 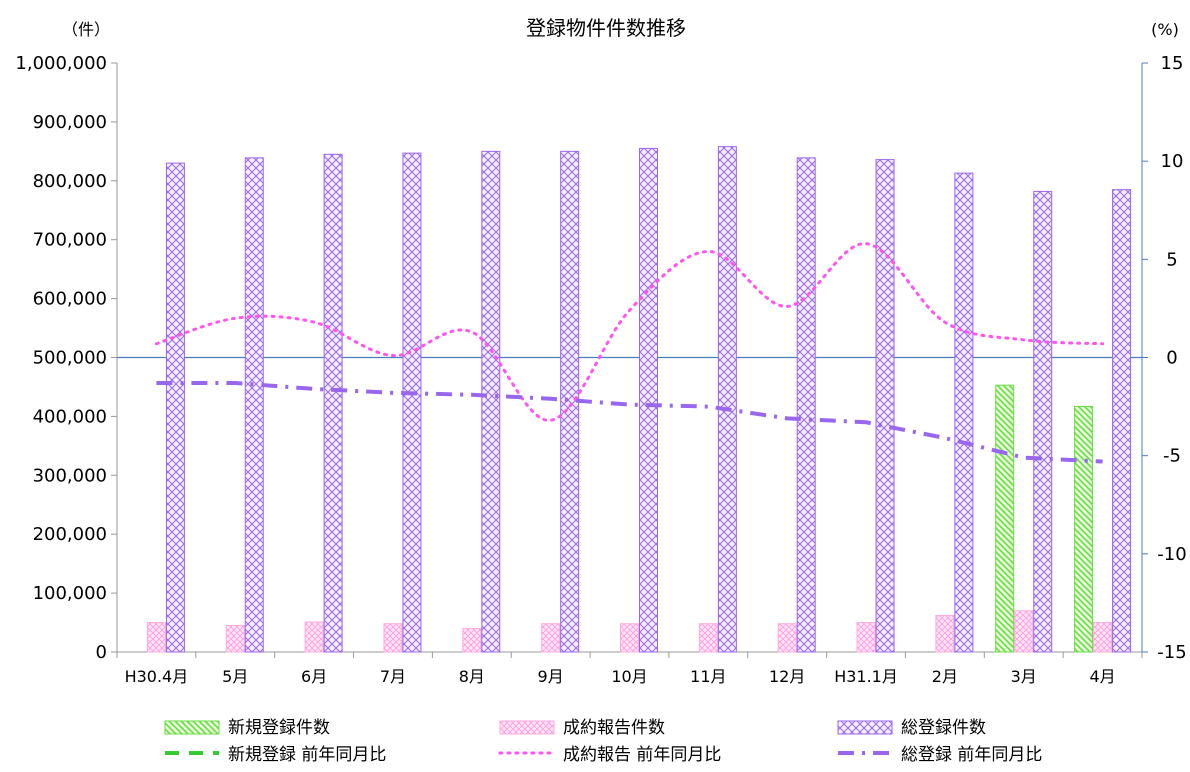 I want to click on left-tick-label: 600,000, so click(x=70, y=299).